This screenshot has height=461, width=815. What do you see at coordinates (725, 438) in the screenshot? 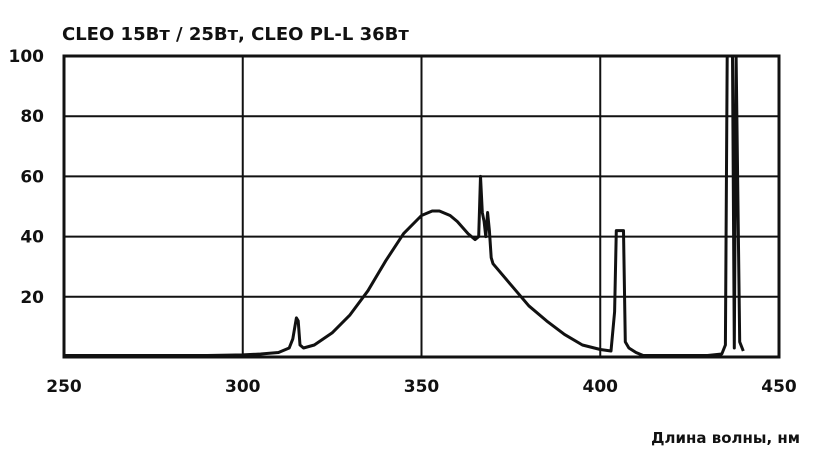
I see `x-axis-label: Длина волны, нм` at bounding box center [725, 438].